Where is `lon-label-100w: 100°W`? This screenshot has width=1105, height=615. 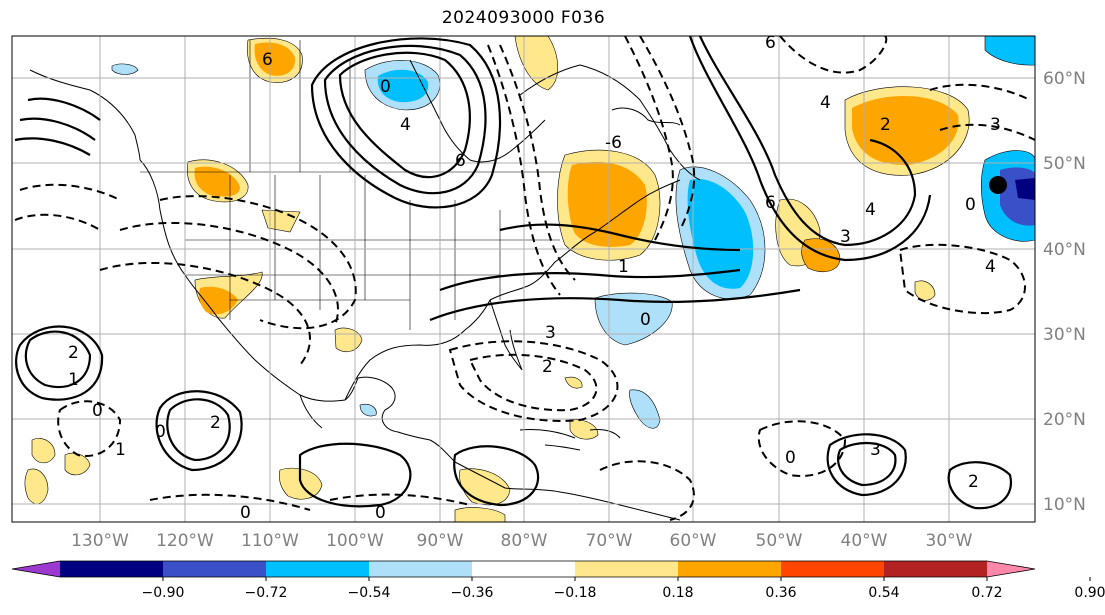
lon-label-100w: 100°W is located at coordinates (355, 541).